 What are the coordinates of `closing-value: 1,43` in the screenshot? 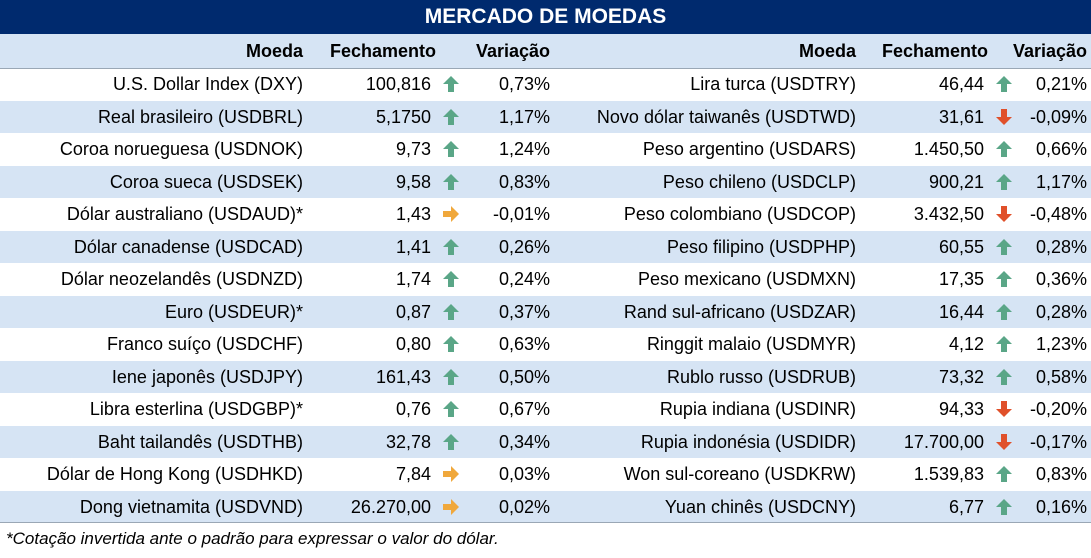 It's located at (413, 214).